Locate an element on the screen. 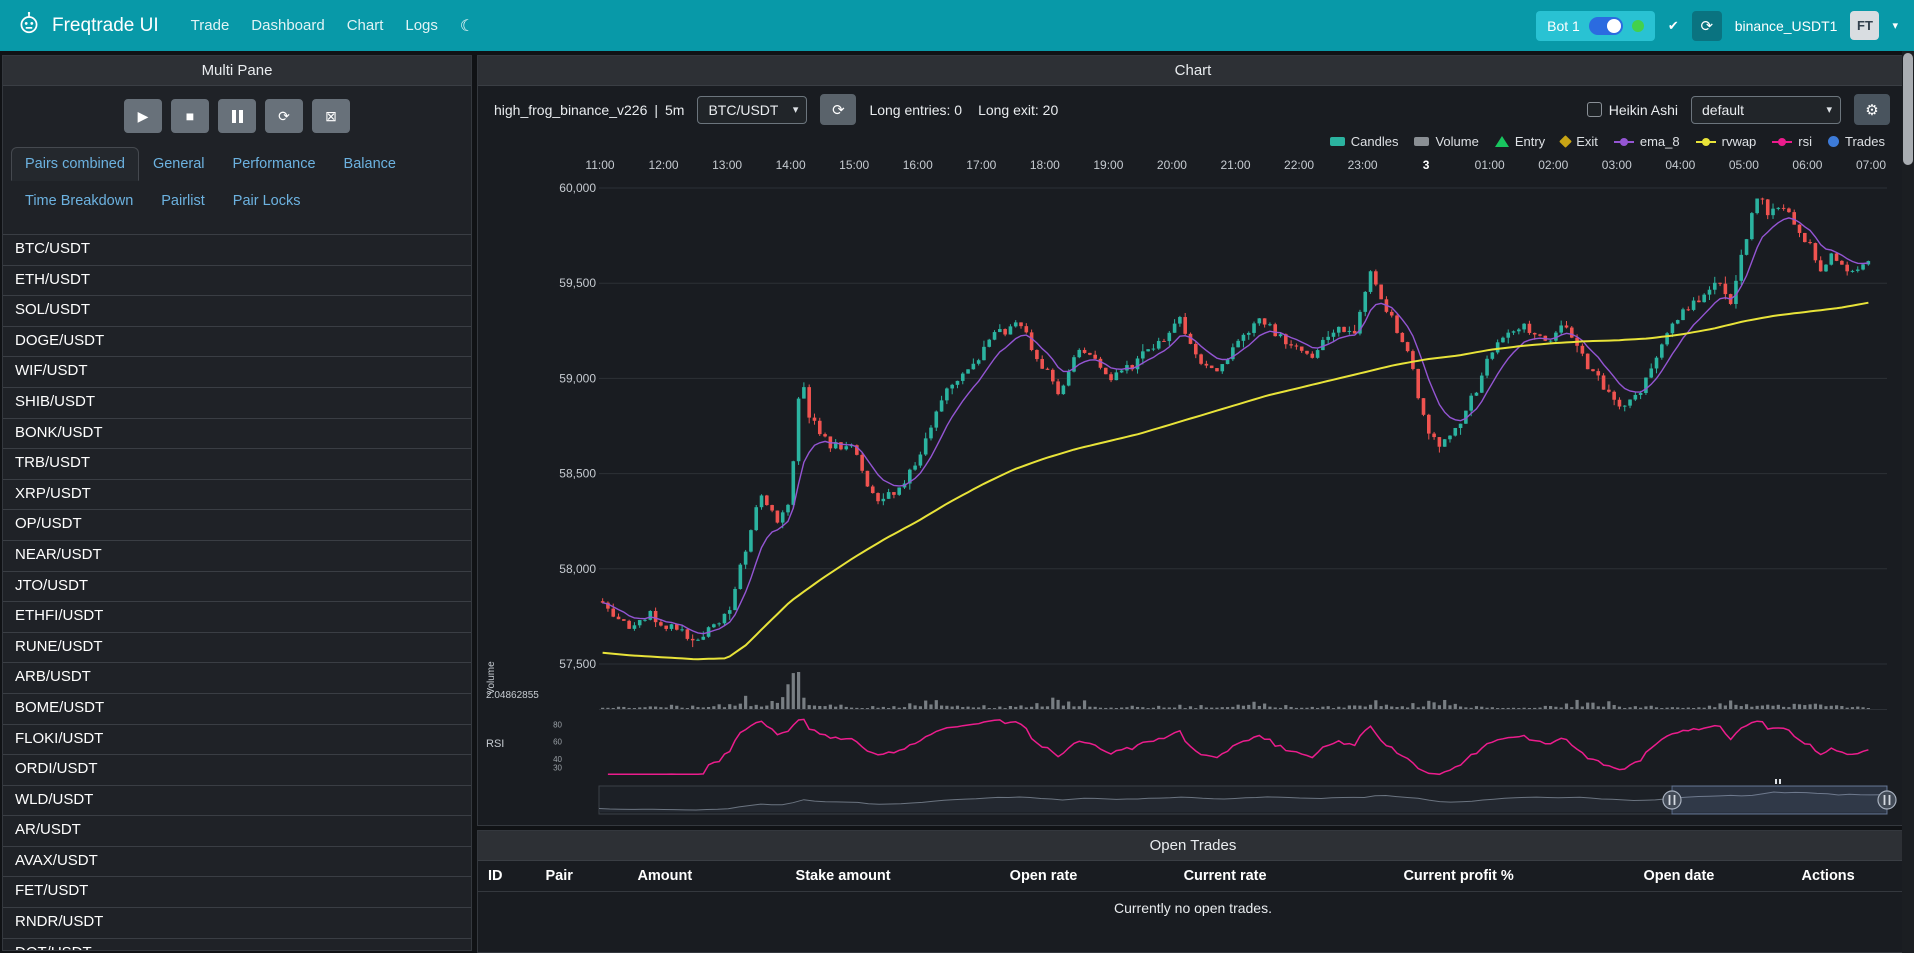 Image resolution: width=1914 pixels, height=953 pixels. legend-item: ema_8 is located at coordinates (1646, 141).